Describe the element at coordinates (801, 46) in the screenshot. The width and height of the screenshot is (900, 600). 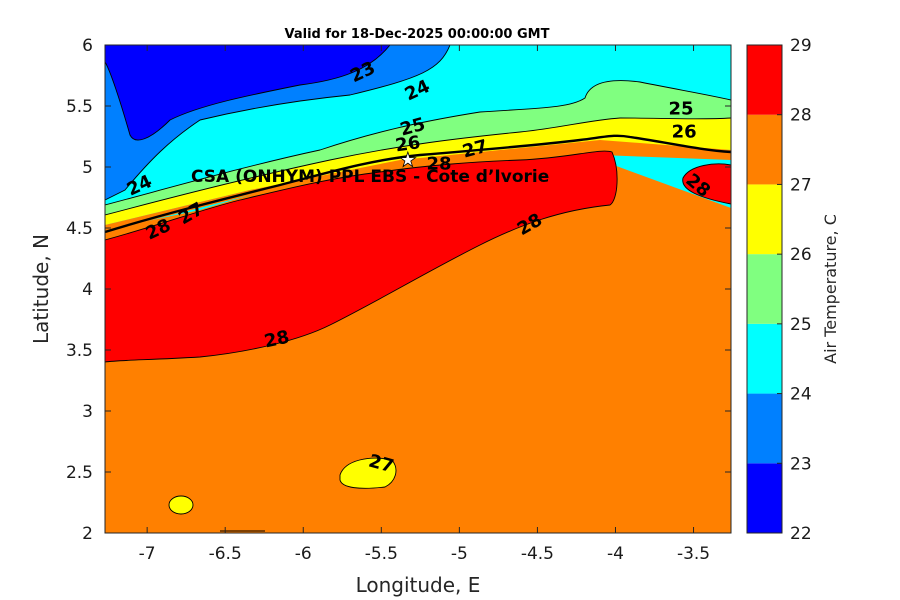
I see `colorbar-tick-label: 29` at that location.